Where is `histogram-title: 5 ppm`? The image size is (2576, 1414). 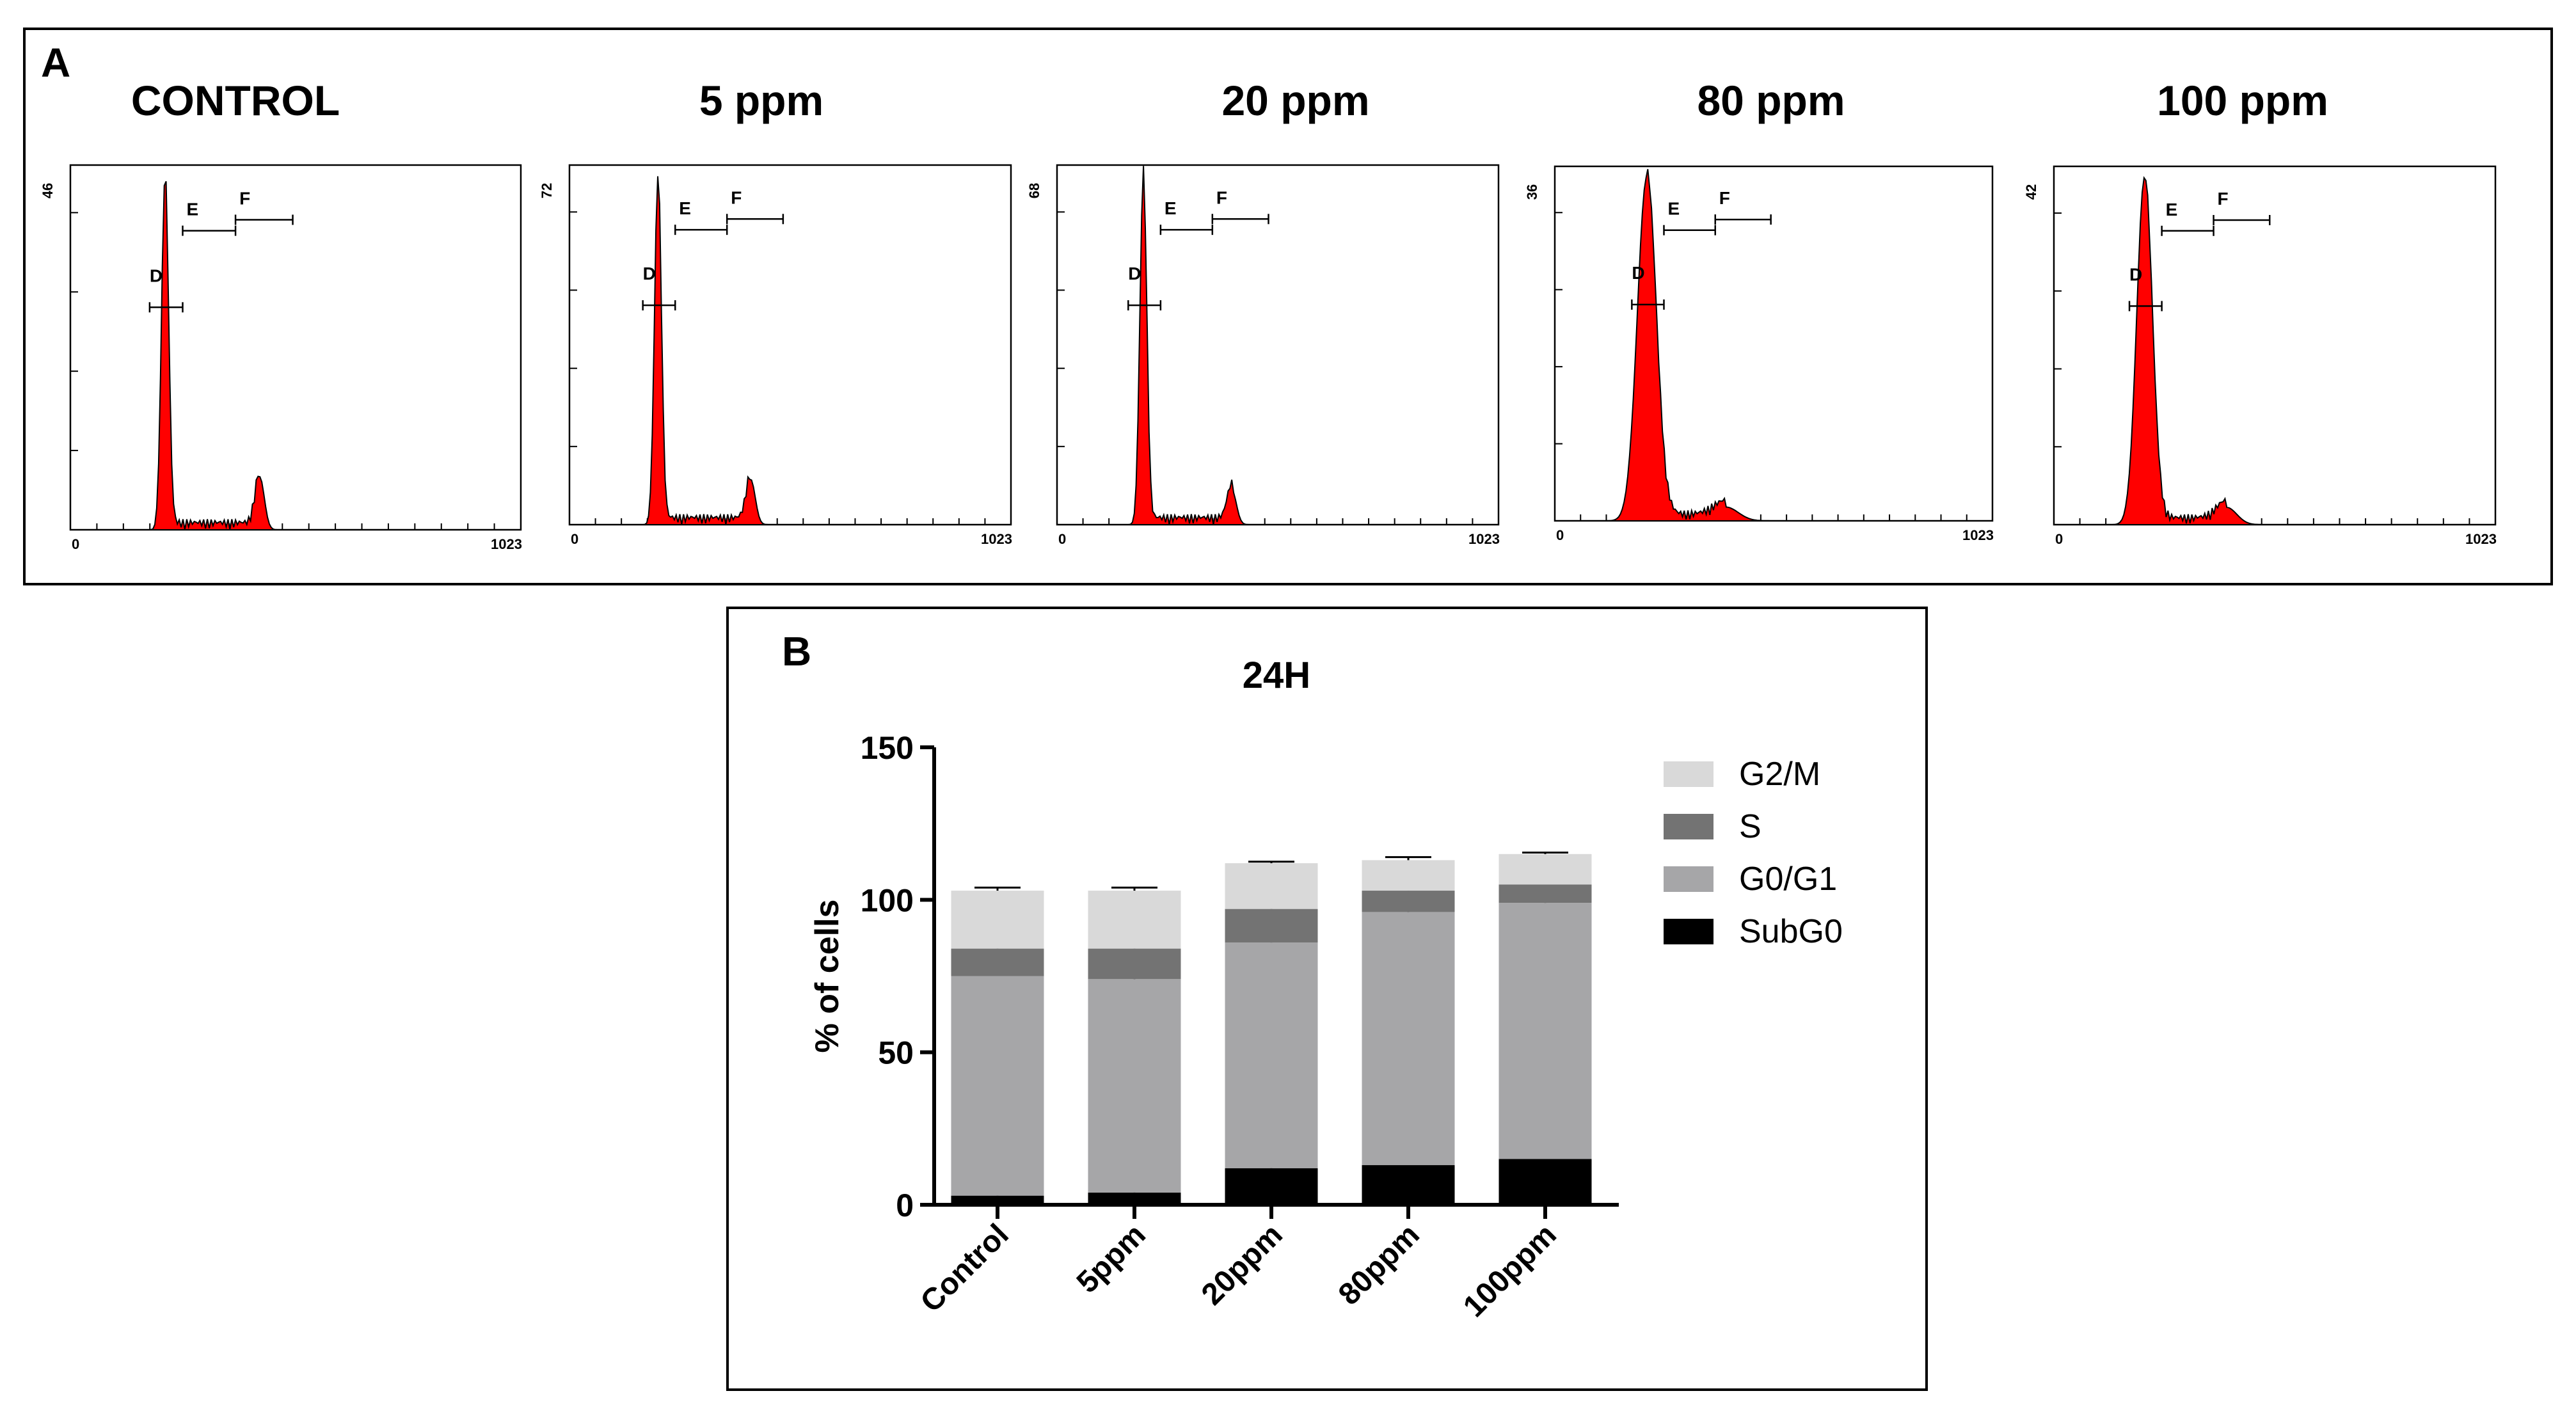
histogram-title: 5 ppm is located at coordinates (761, 100).